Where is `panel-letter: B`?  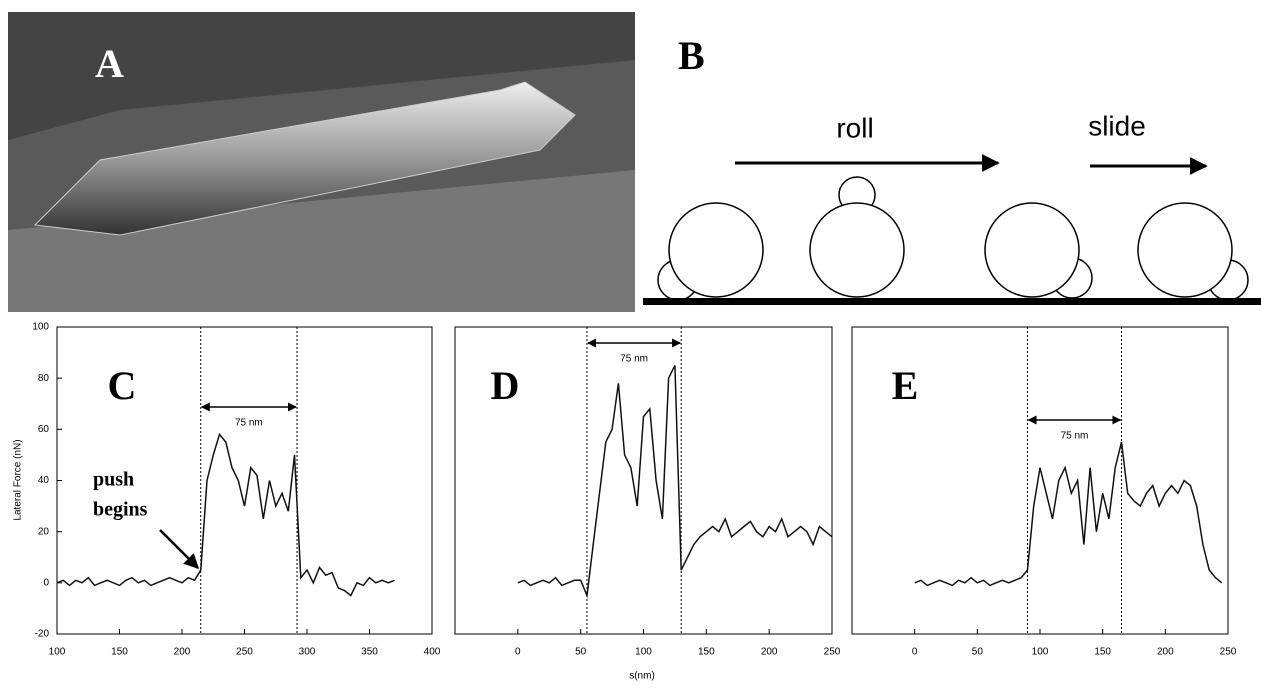
panel-letter: B is located at coordinates (691, 55).